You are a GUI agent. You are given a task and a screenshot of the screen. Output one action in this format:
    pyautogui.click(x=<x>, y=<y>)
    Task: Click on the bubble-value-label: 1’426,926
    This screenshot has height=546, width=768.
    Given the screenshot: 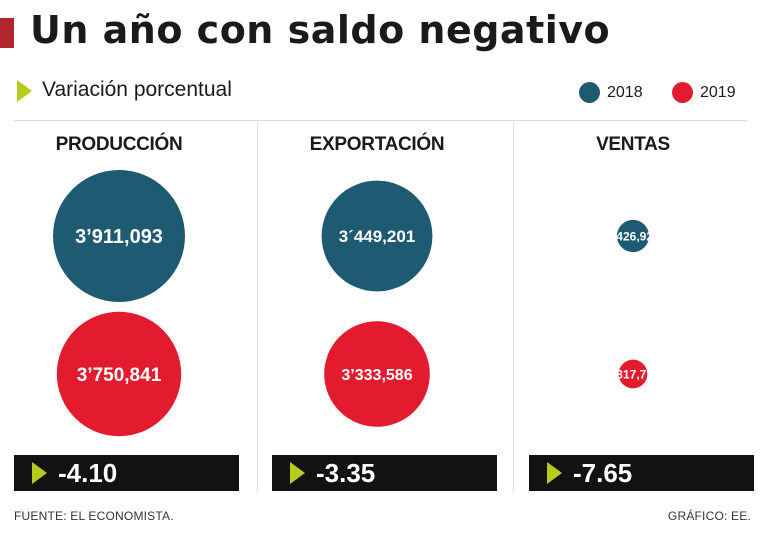 What is the action you would take?
    pyautogui.click(x=633, y=236)
    